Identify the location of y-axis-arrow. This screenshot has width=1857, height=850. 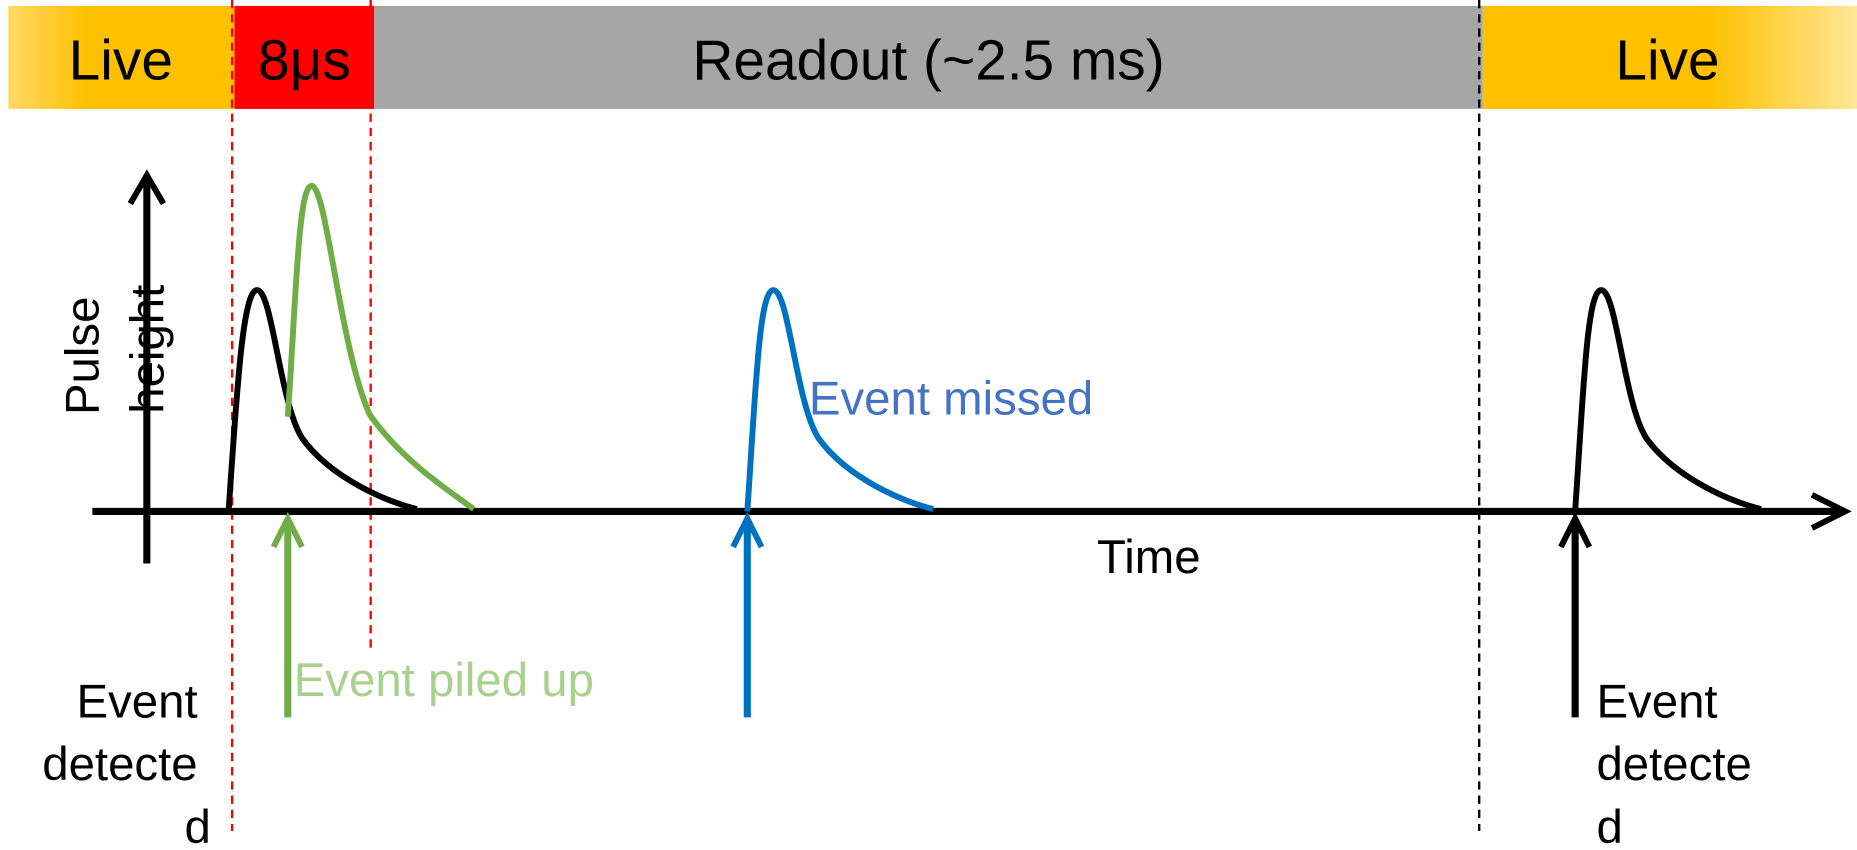
(146, 187).